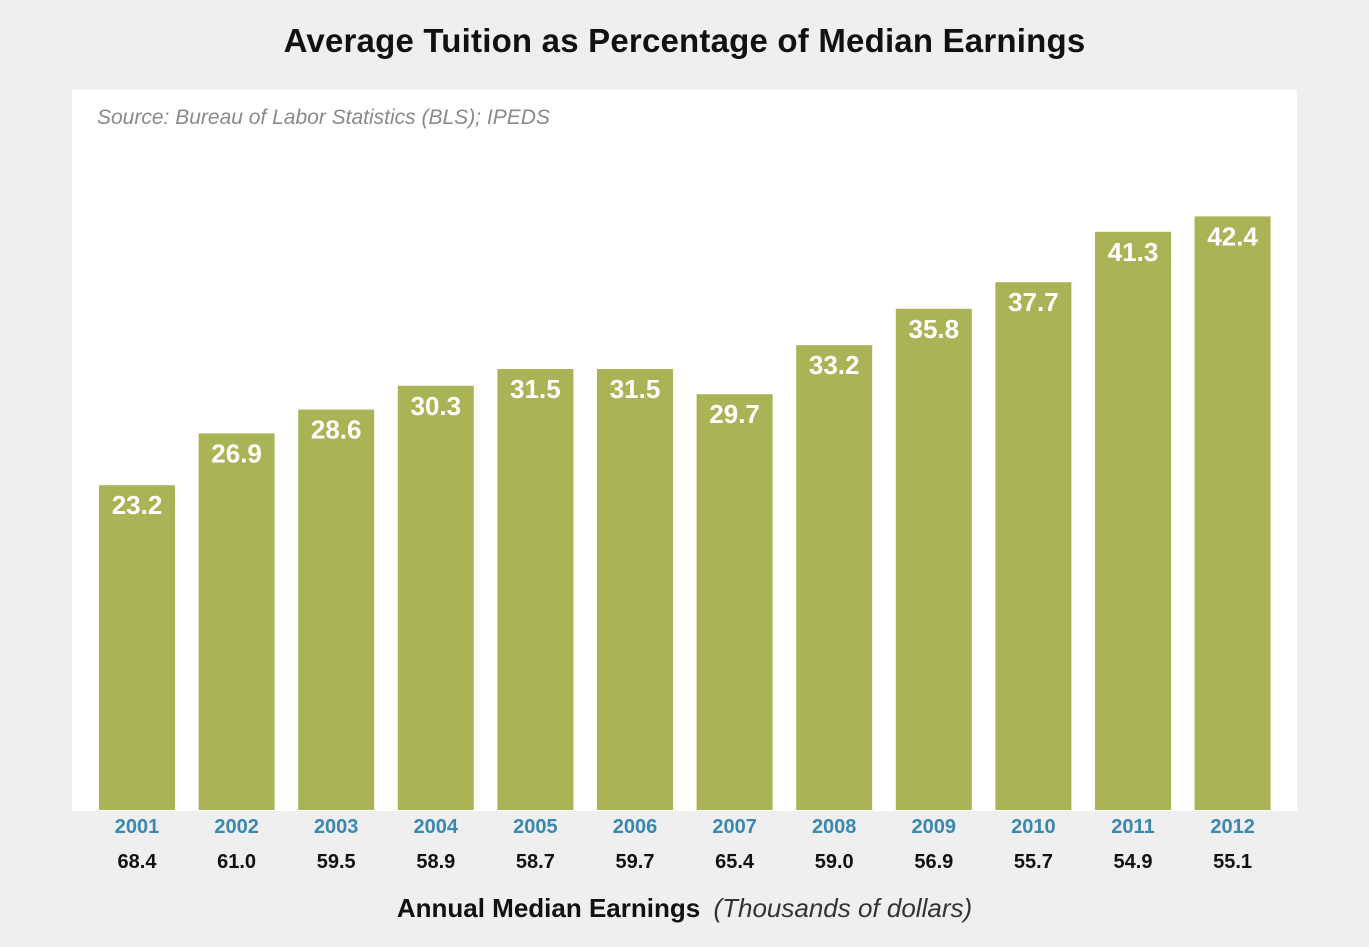  I want to click on median-earnings-label: 56.9, so click(933, 862).